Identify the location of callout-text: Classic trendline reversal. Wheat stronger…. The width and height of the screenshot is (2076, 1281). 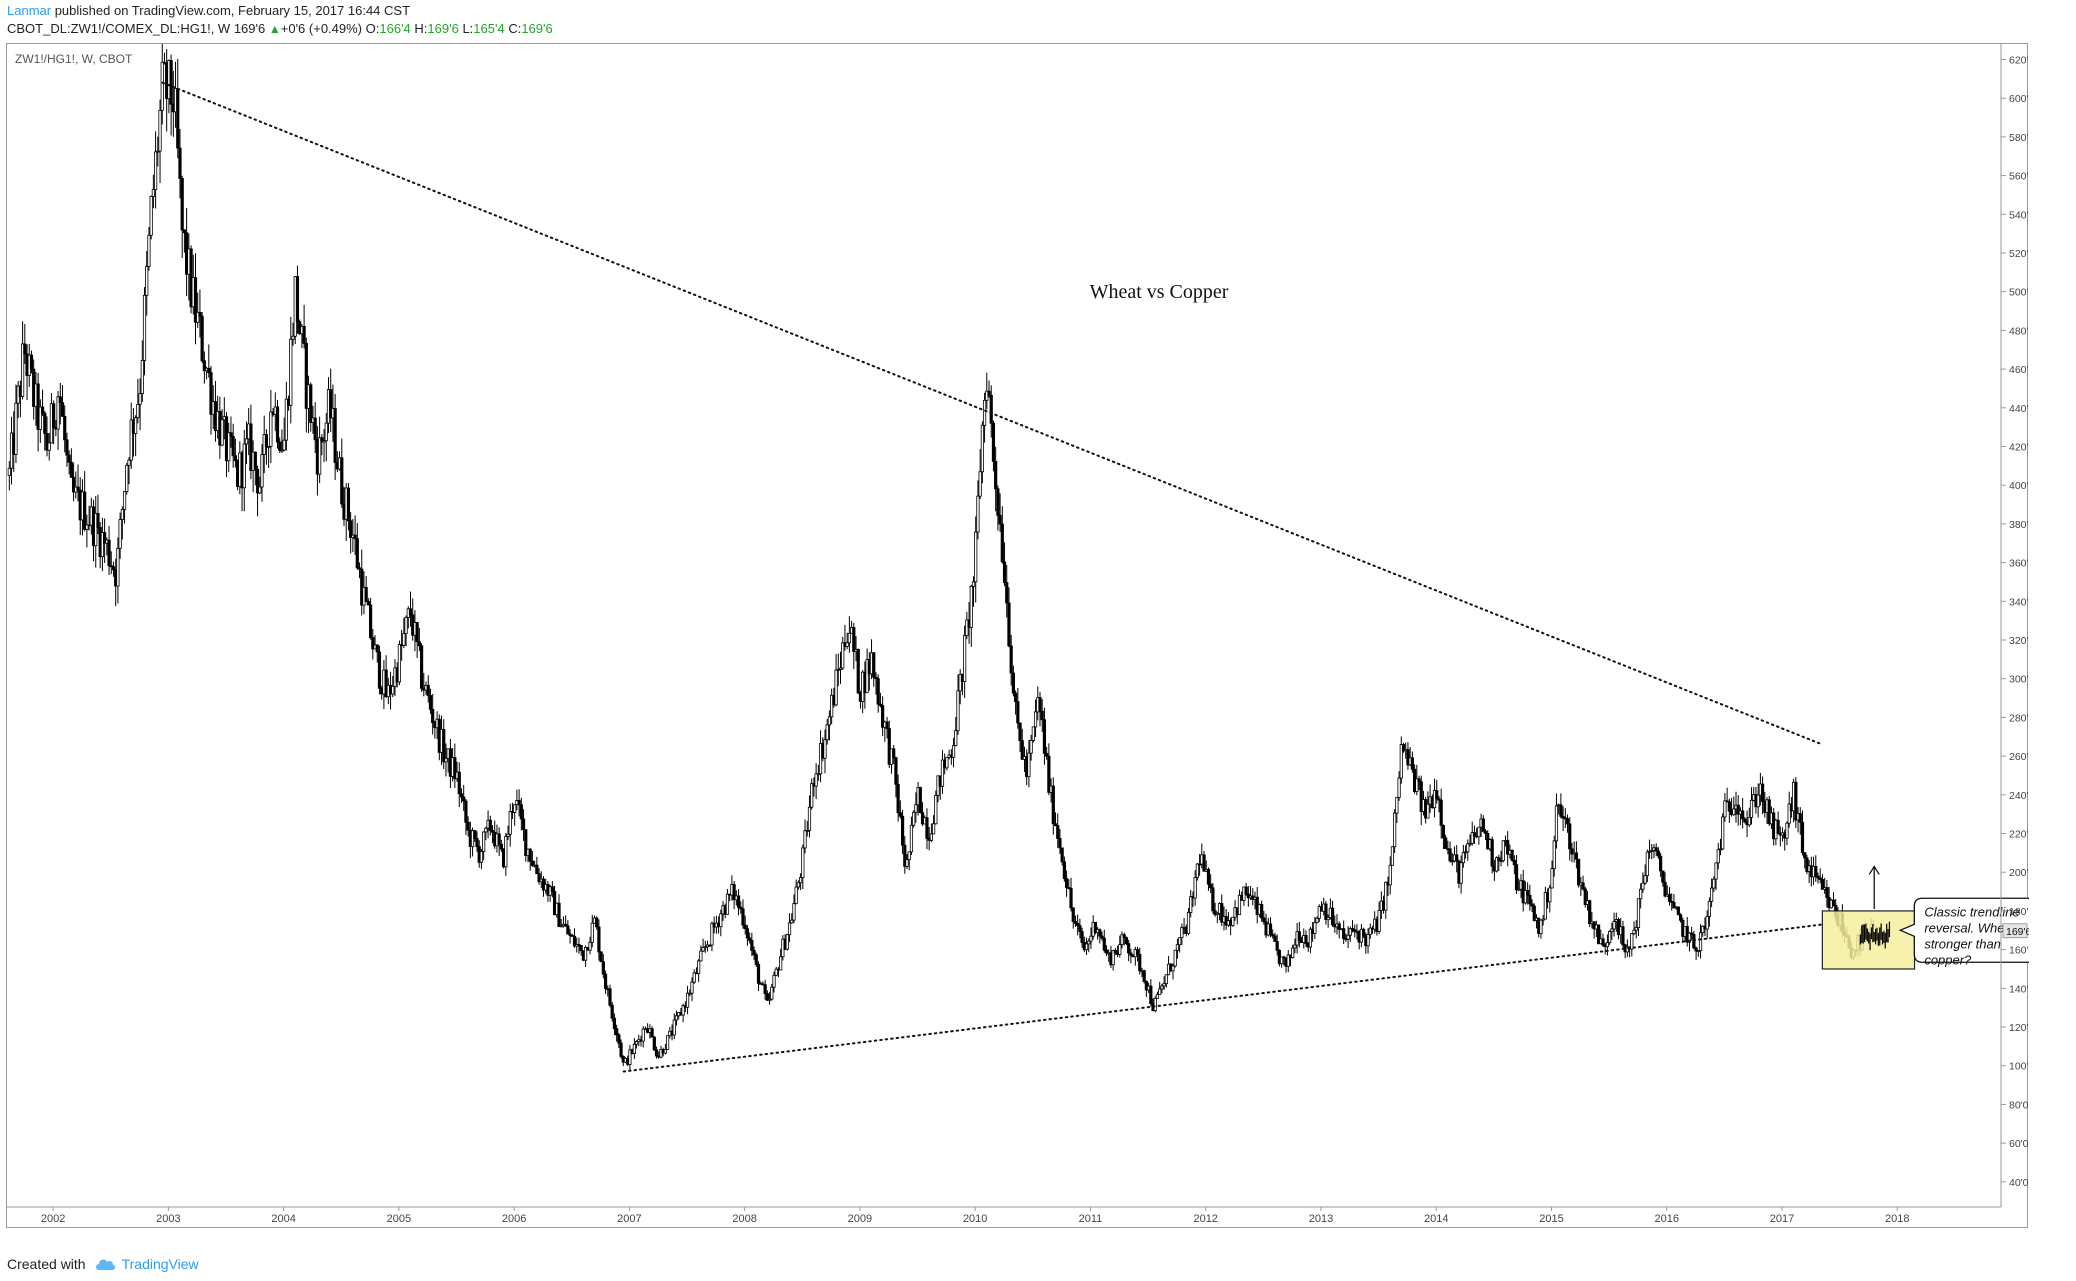
(1971, 935).